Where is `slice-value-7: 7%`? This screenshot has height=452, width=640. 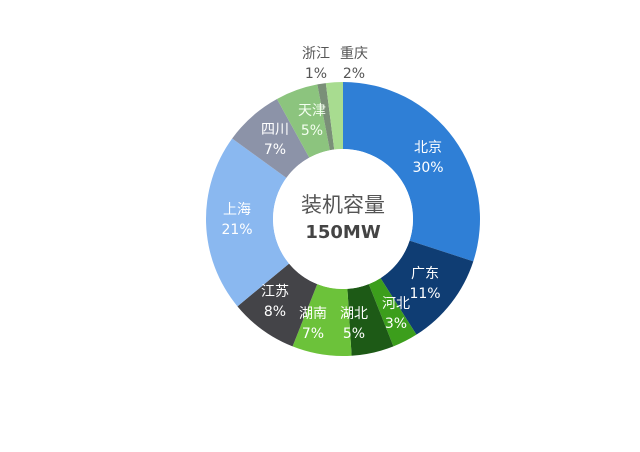
slice-value-7: 7% is located at coordinates (275, 150).